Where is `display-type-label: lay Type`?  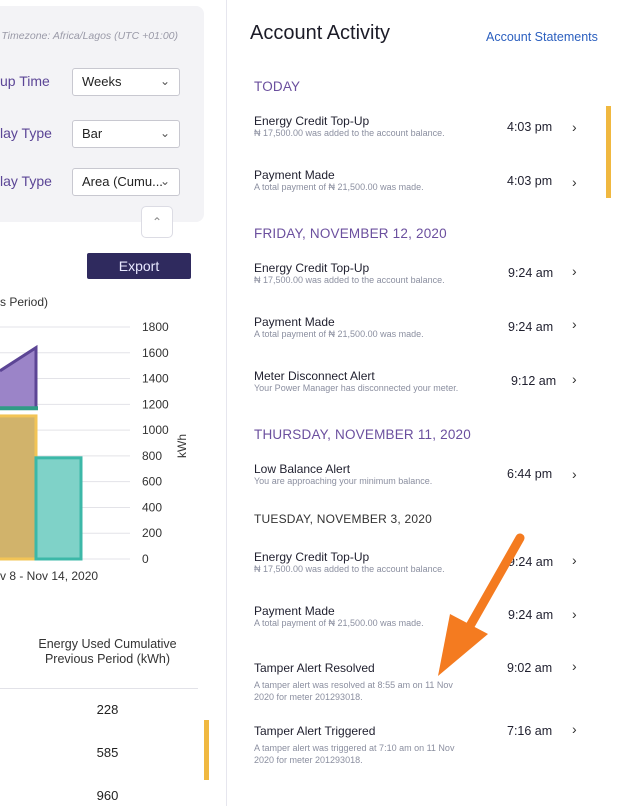
display-type-label: lay Type is located at coordinates (26, 133).